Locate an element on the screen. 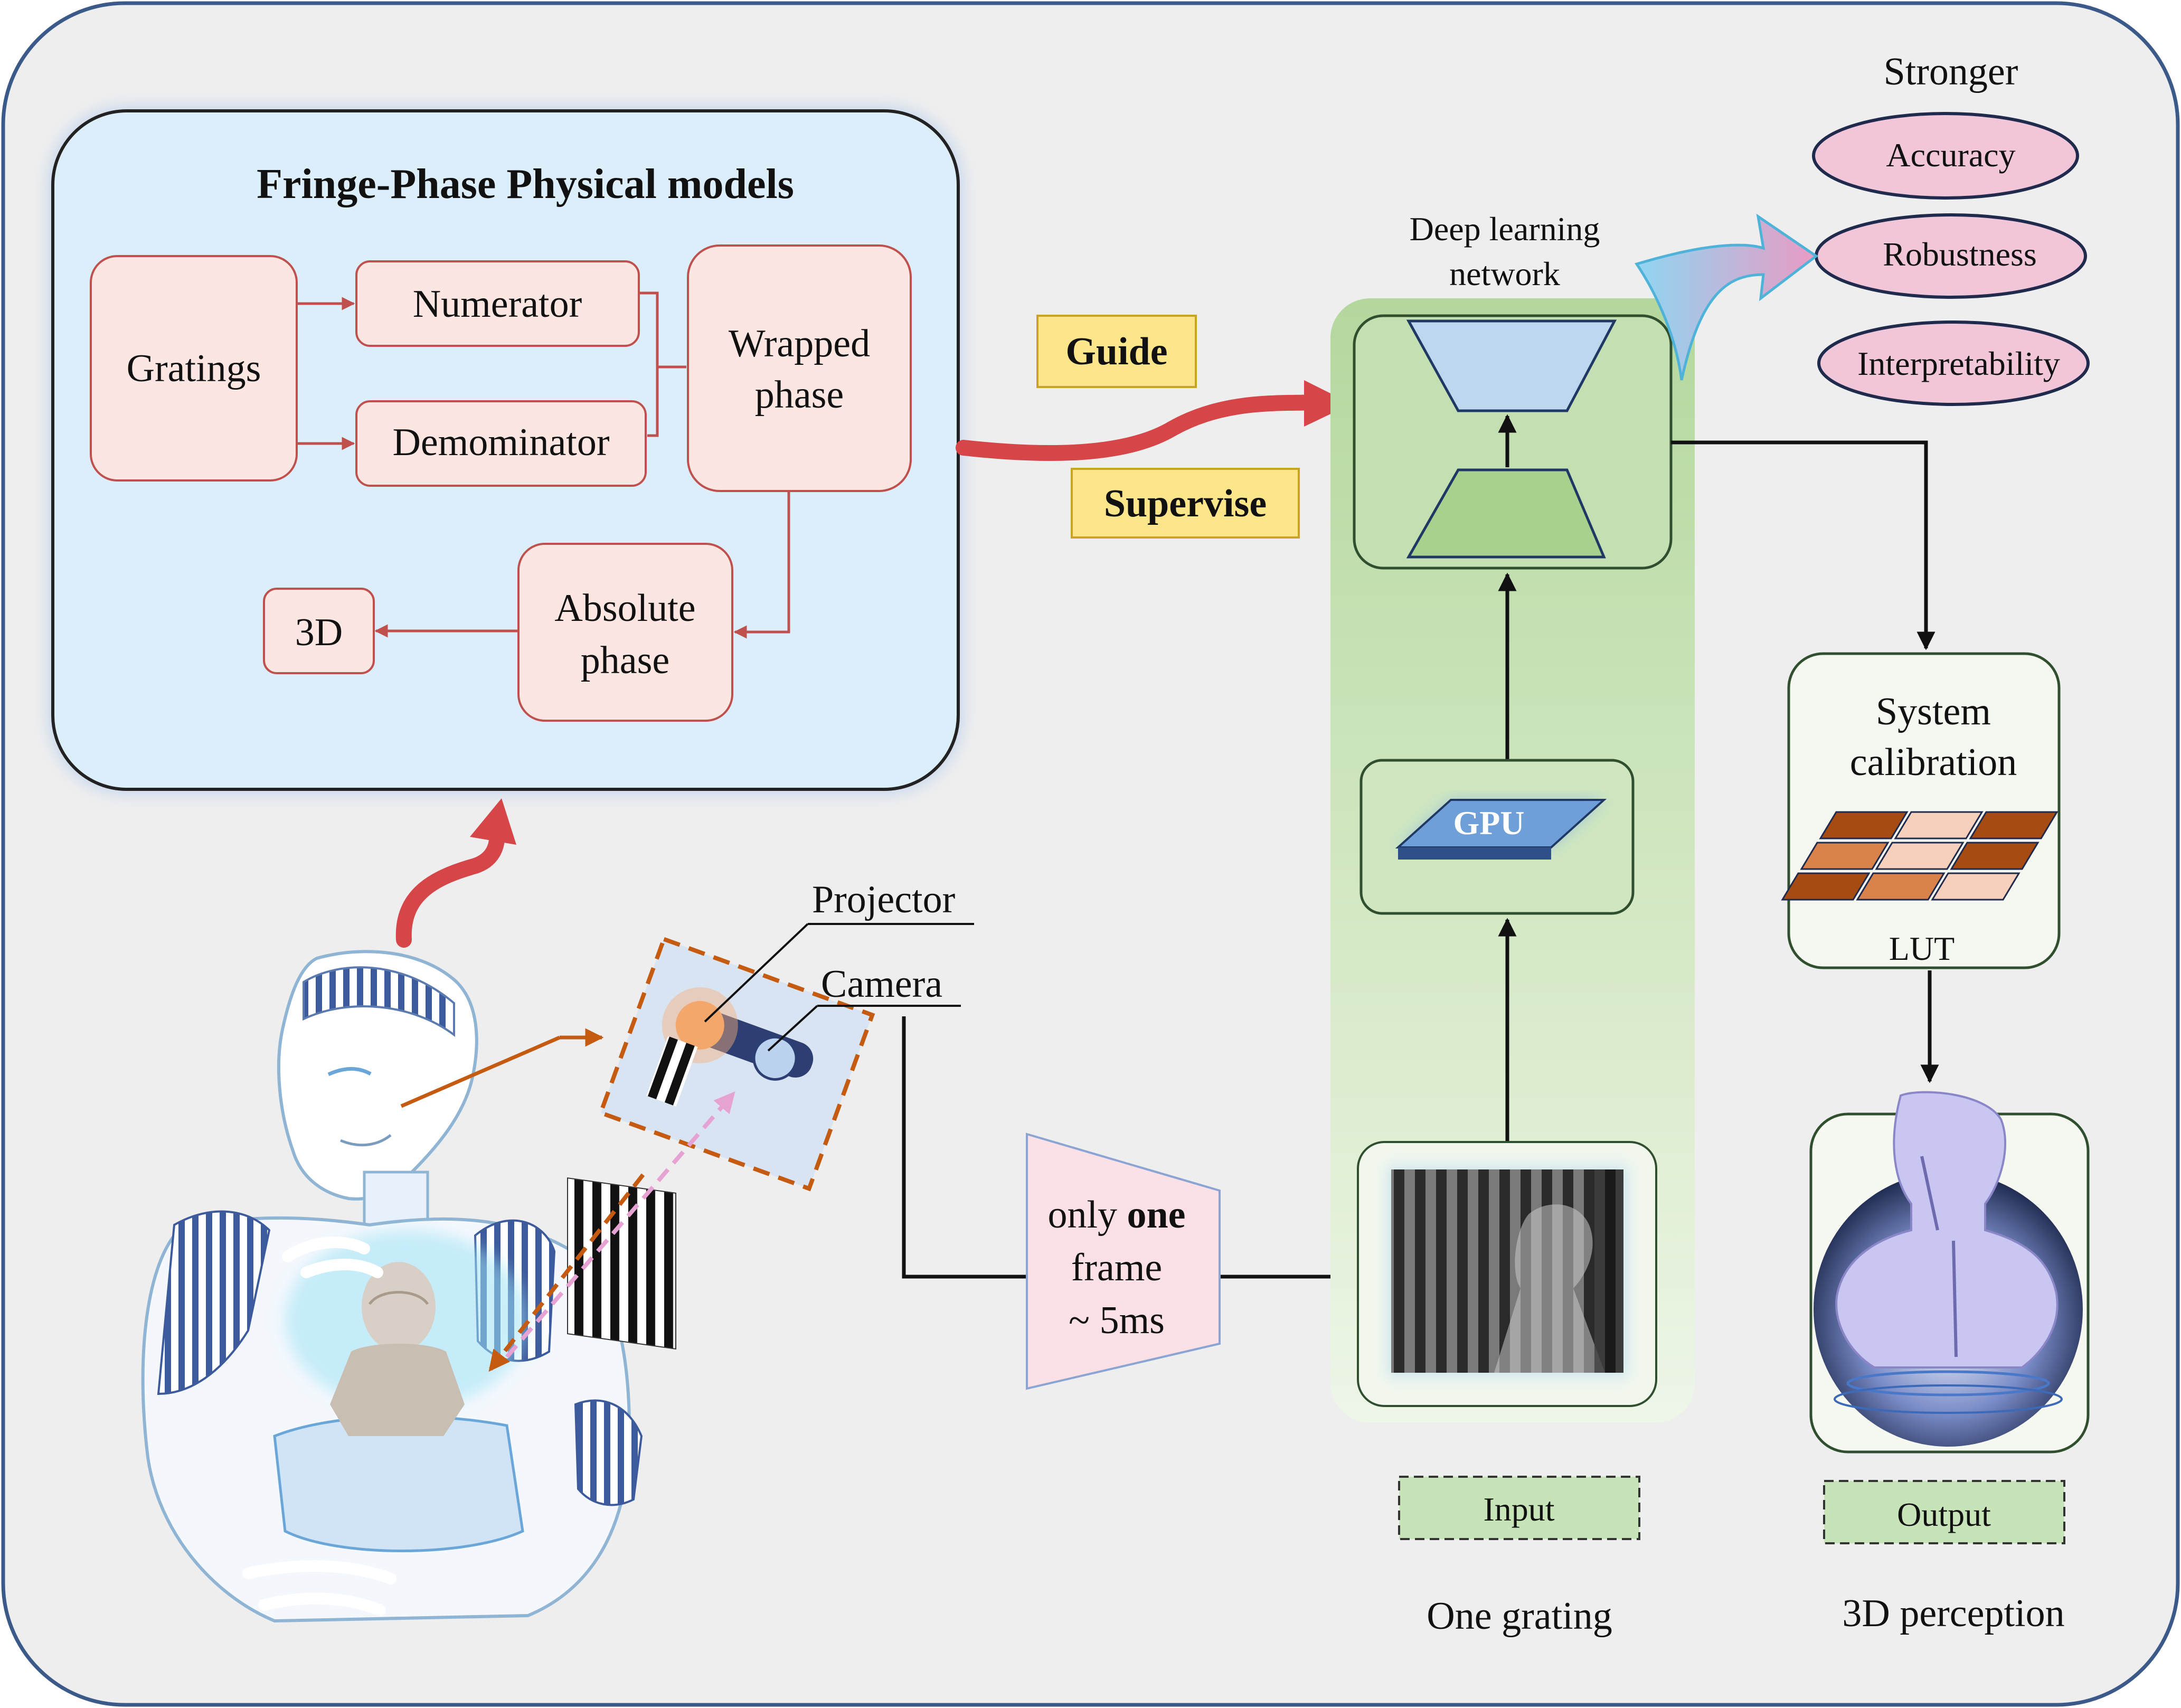  numerator-box: Numerator is located at coordinates (497, 304).